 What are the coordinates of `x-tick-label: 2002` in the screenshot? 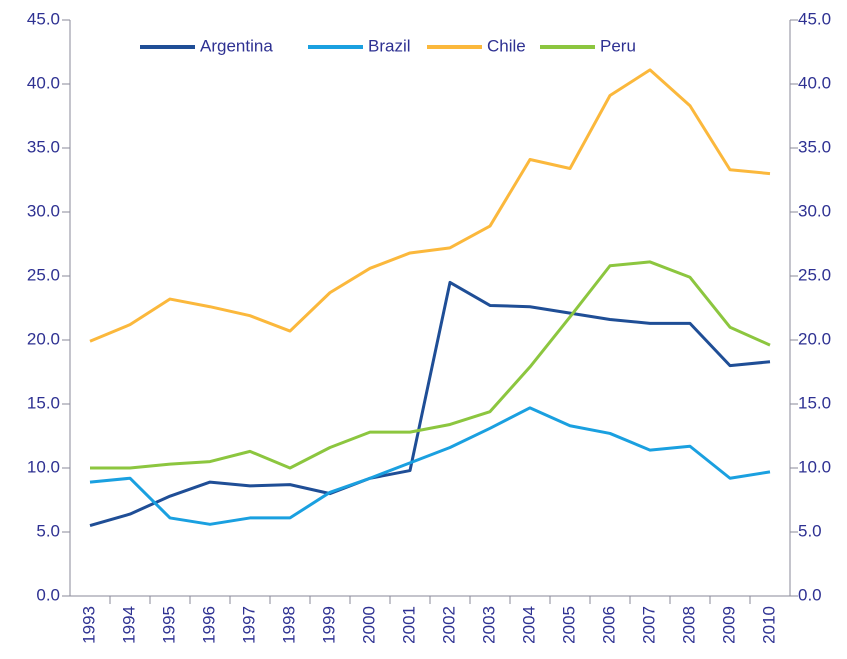 It's located at (448, 625).